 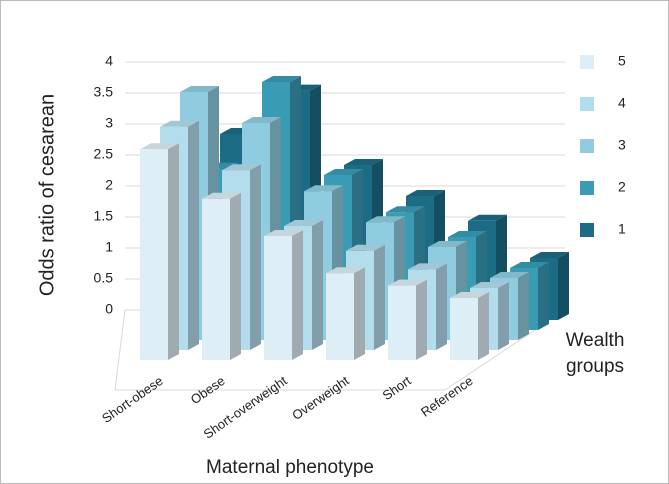 I want to click on y-tick-label: 1.5, so click(x=104, y=216).